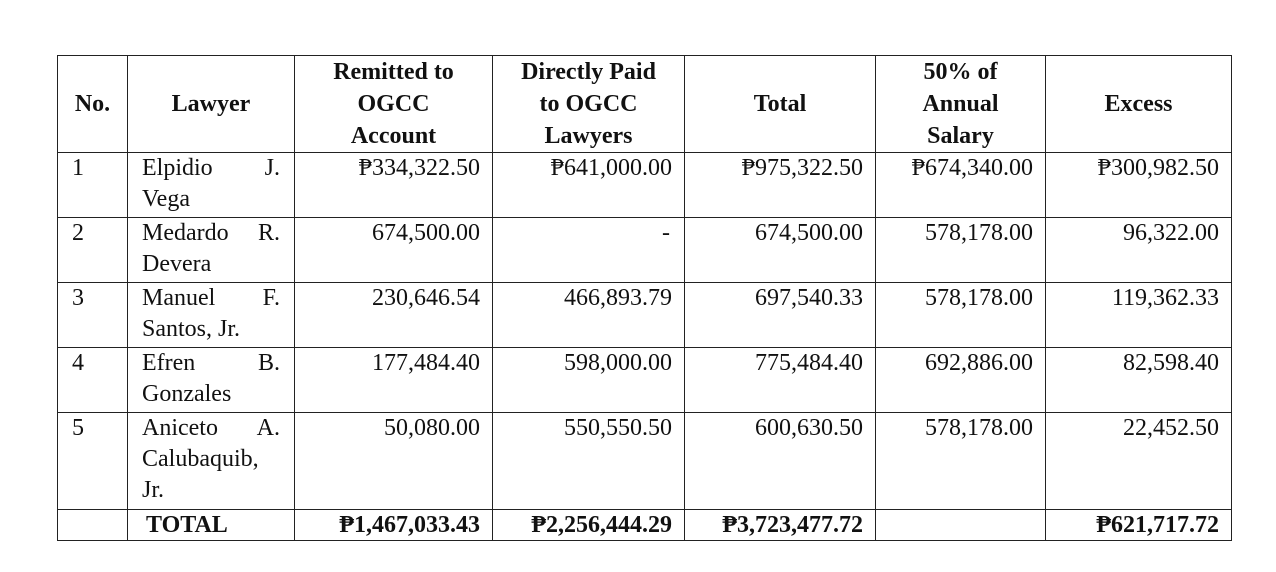  Describe the element at coordinates (92, 380) in the screenshot. I see `cell-no: 4` at that location.